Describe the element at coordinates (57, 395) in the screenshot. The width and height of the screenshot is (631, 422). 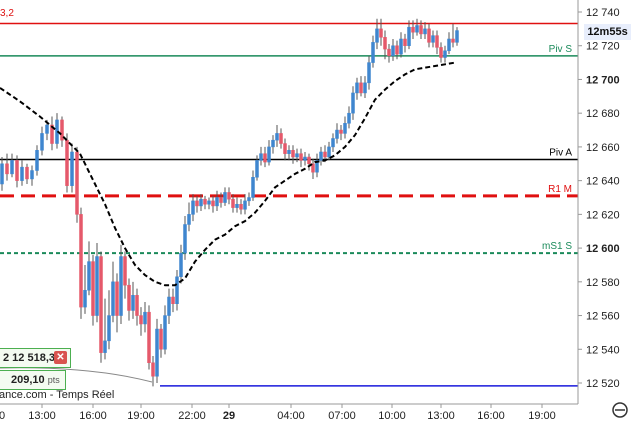
I see `source-label: ance.com - Temps Réel` at that location.